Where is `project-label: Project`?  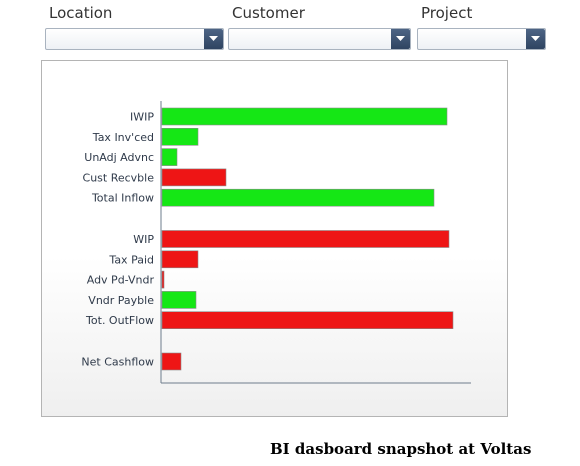 project-label: Project is located at coordinates (447, 13).